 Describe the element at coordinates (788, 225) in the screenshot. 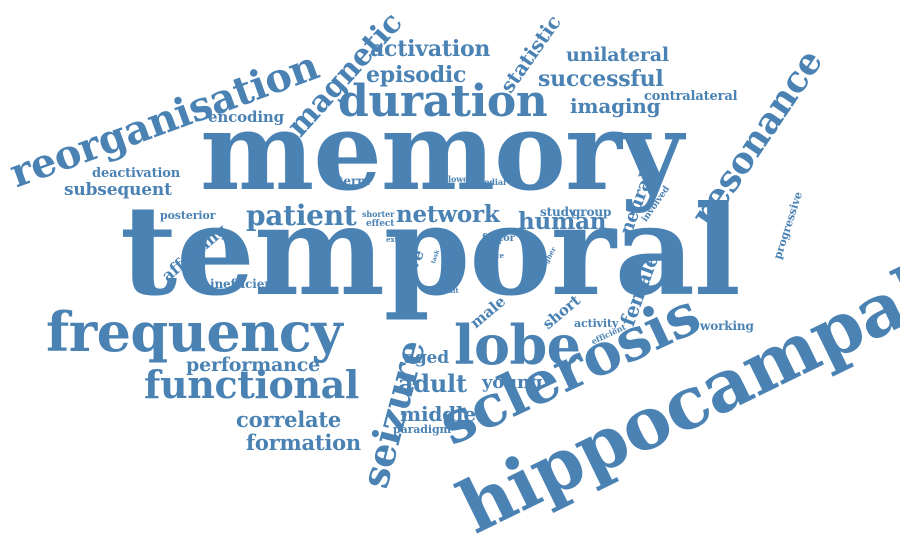

I see `word-progressive: progressive` at that location.